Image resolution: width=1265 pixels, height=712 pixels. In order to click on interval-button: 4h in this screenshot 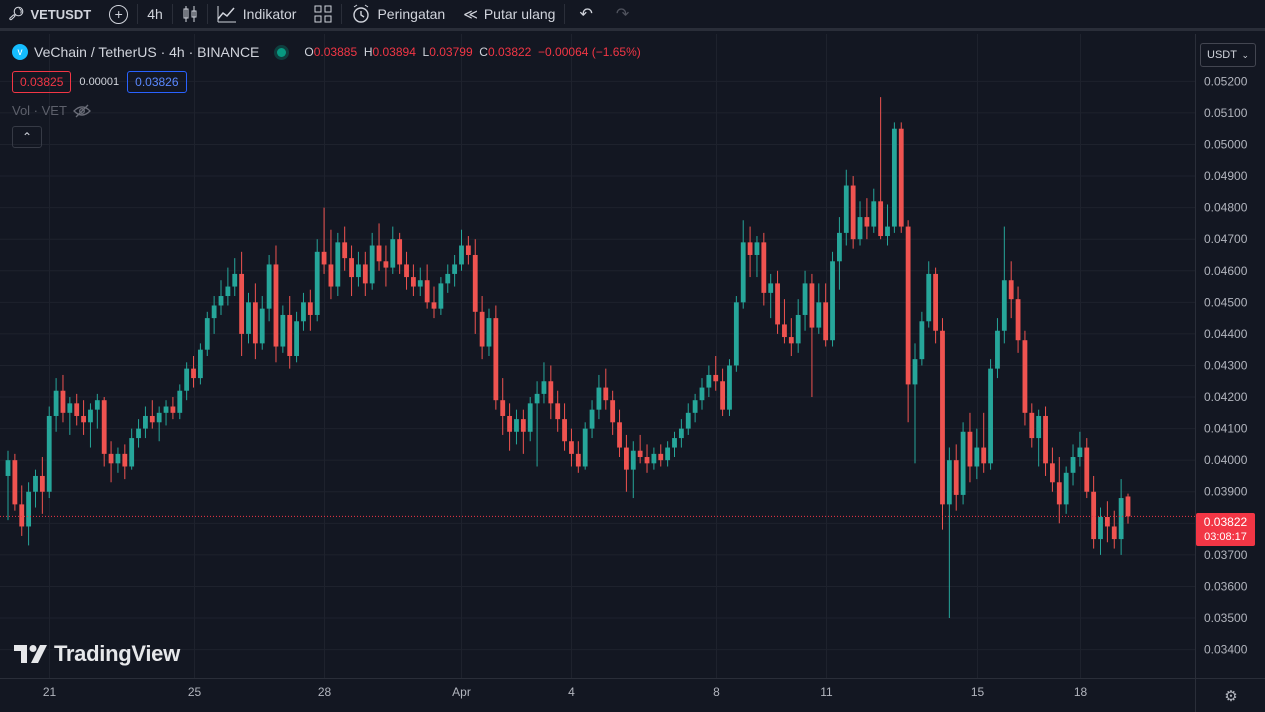, I will do `click(155, 15)`.